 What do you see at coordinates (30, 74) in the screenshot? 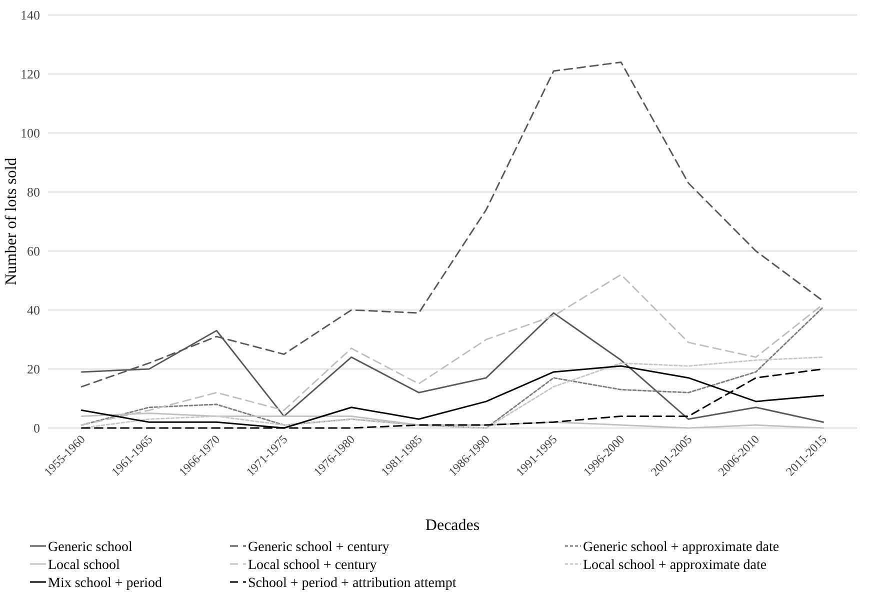
I see `y-tick-label: 120` at bounding box center [30, 74].